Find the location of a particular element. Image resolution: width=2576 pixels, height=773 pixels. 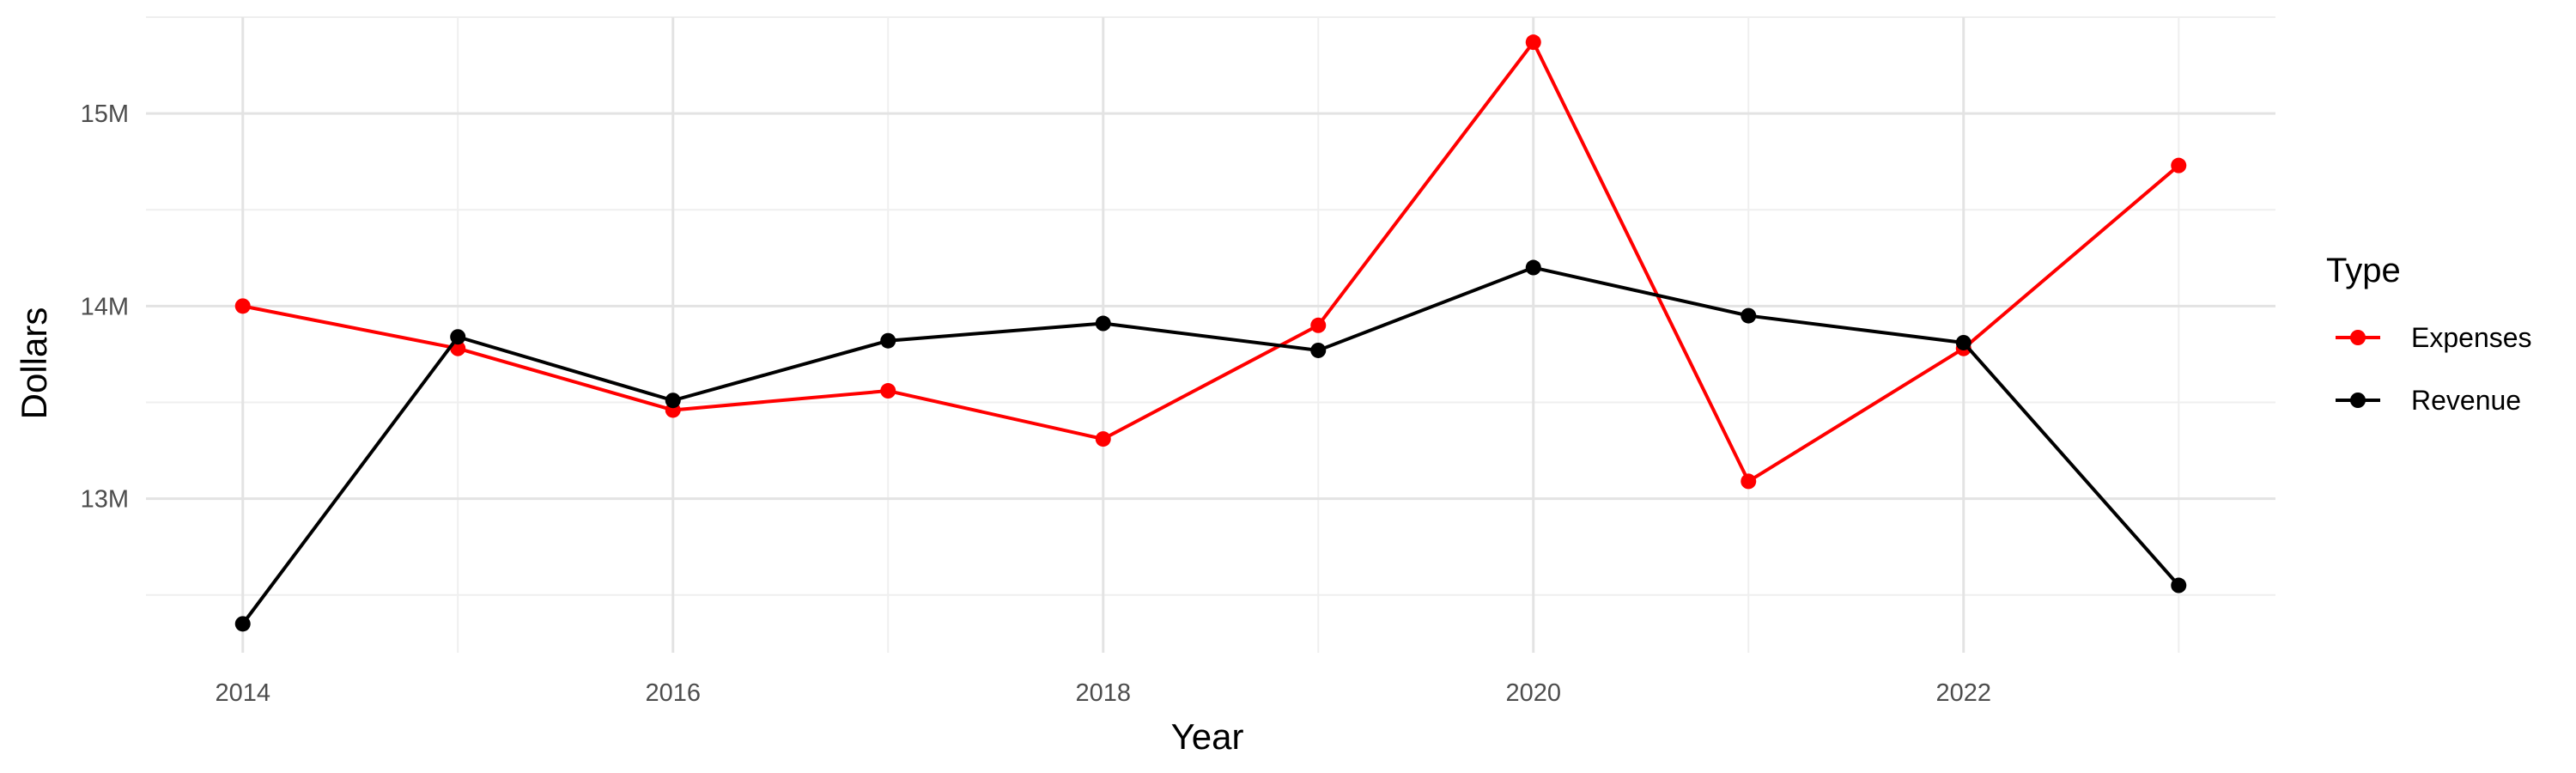

legend-label-expenses: Expenses is located at coordinates (2471, 337).